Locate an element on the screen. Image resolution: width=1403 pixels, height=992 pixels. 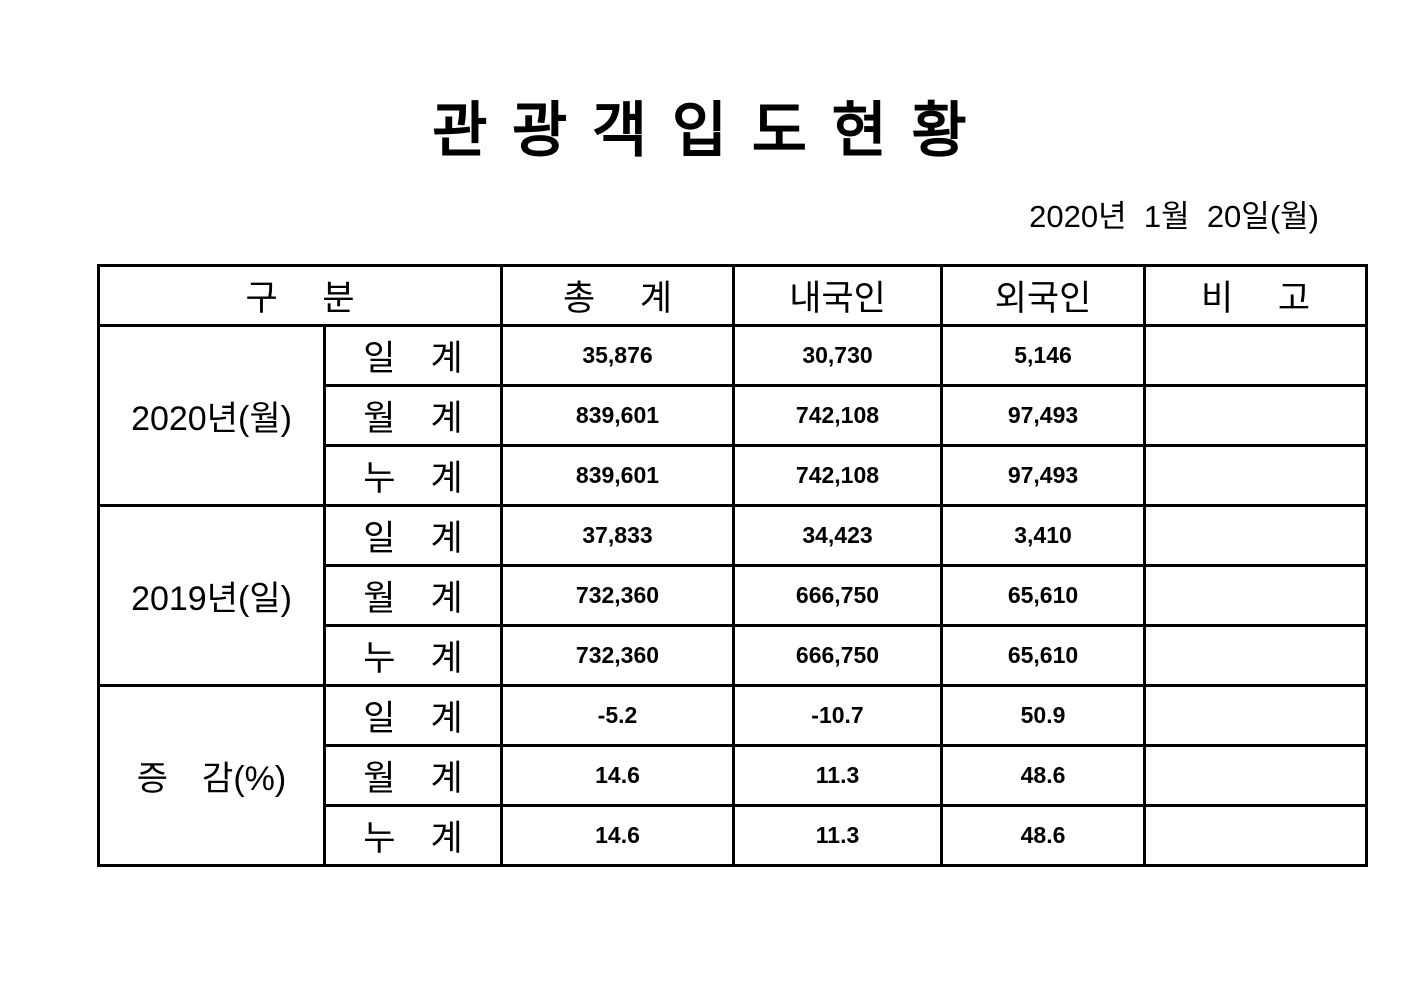
value-domestic: 30,730 is located at coordinates (837, 355).